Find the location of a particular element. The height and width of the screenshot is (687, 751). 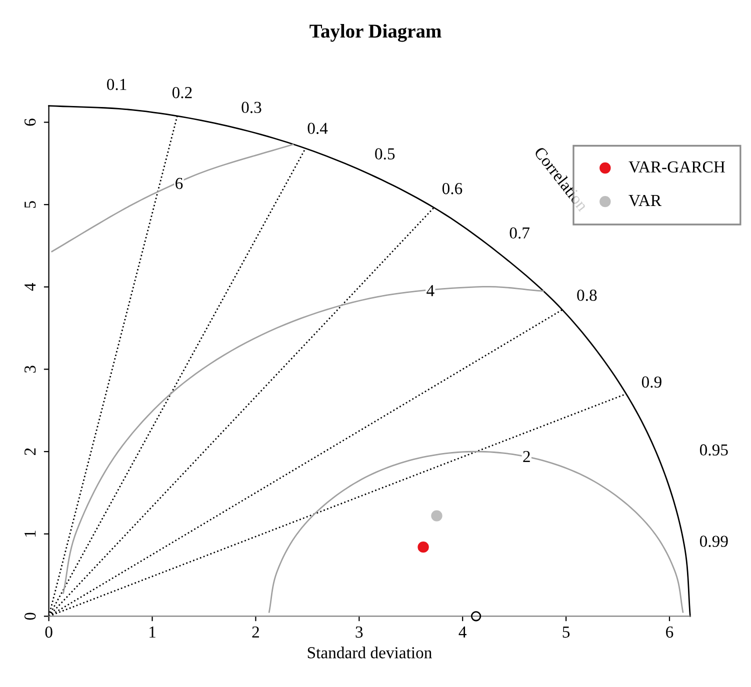

annotation: 0.7 is located at coordinates (520, 233).